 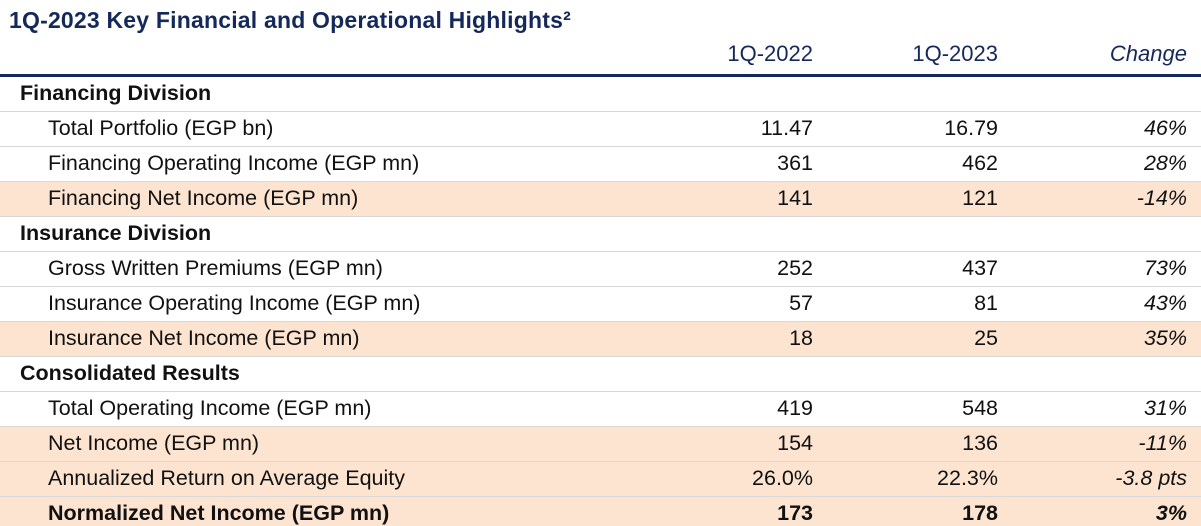 What do you see at coordinates (1100, 444) in the screenshot?
I see `value-change: -11%` at bounding box center [1100, 444].